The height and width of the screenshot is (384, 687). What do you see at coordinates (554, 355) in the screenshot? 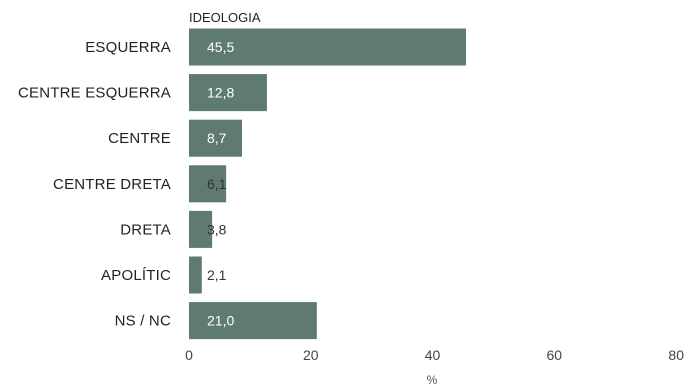
I see `x-tick-label-60: 60` at bounding box center [554, 355].